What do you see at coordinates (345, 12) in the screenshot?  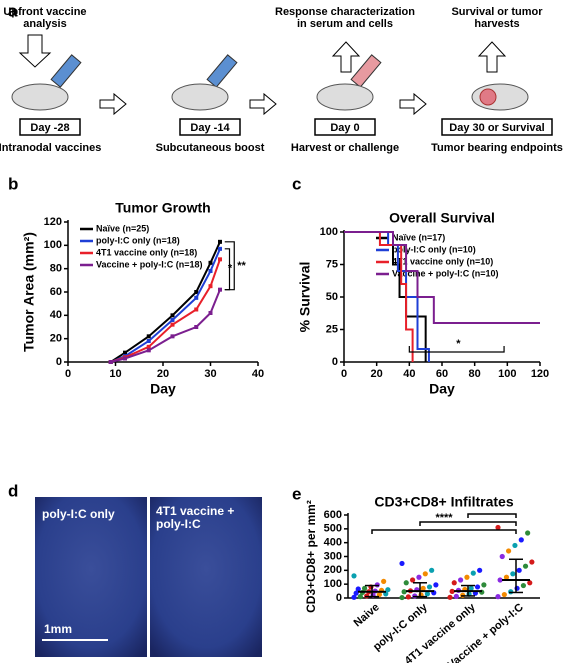 I see `step-top: Response characterization` at bounding box center [345, 12].